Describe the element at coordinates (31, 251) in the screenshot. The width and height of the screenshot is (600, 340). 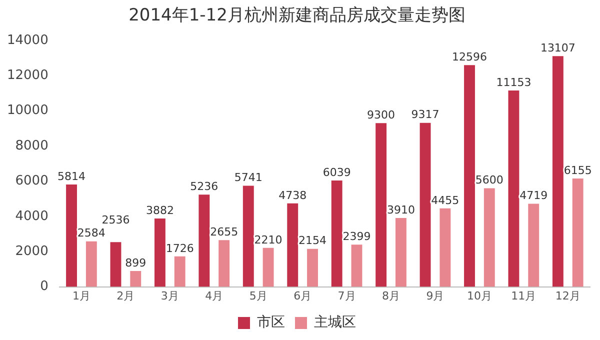
I see `y-tick-label: 2000` at that location.